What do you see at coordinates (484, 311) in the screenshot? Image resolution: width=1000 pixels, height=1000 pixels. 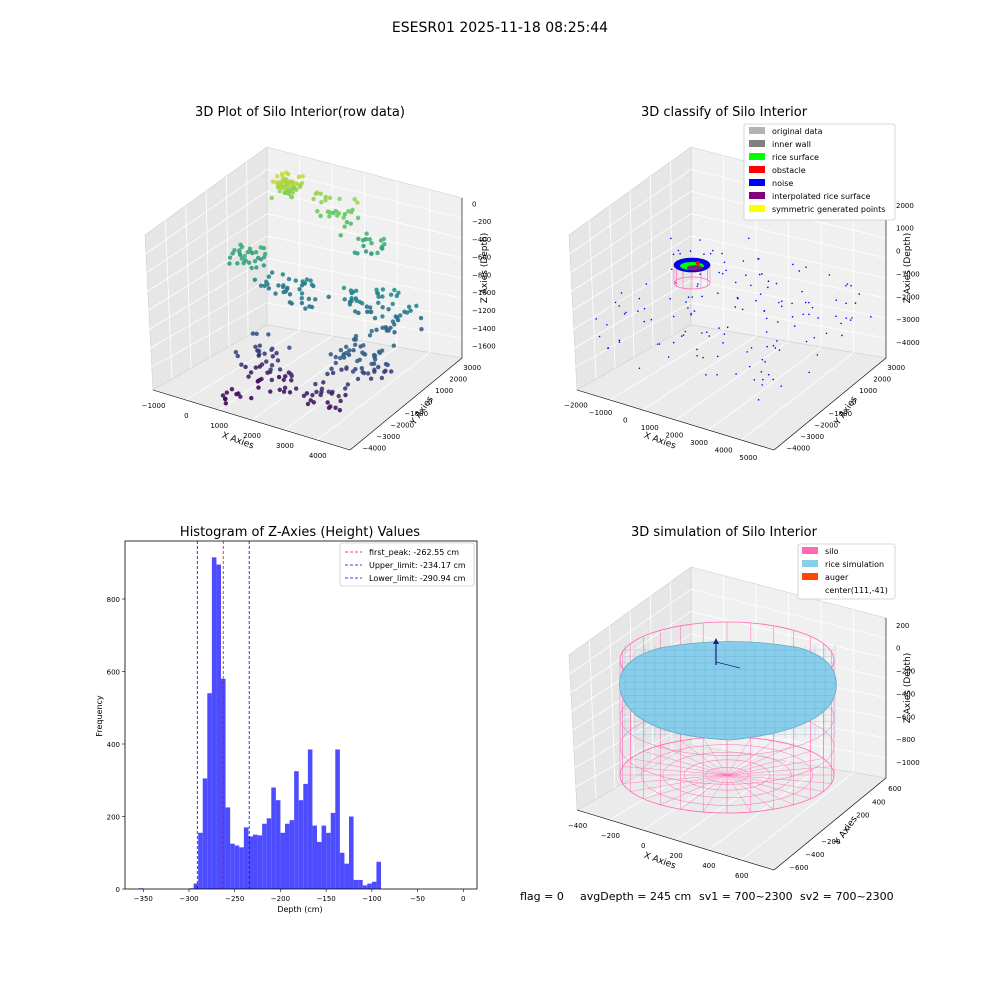 I see `z-tick-label: −1200` at bounding box center [484, 311].